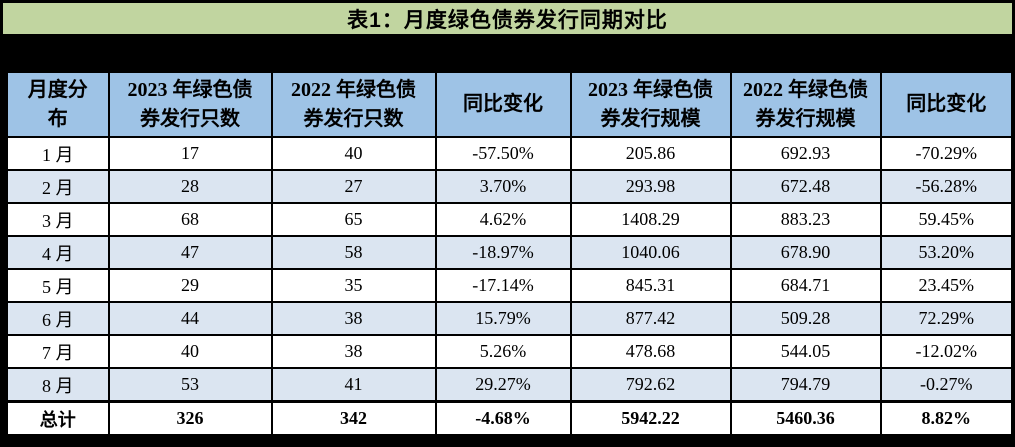 This screenshot has width=1015, height=447. I want to click on total-cell: 326, so click(190, 419).